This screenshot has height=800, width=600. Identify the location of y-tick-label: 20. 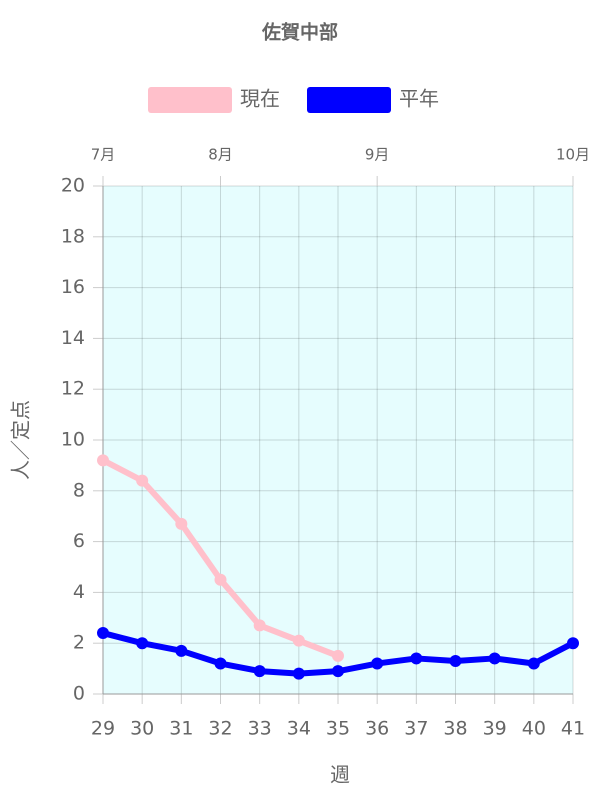
(73, 186).